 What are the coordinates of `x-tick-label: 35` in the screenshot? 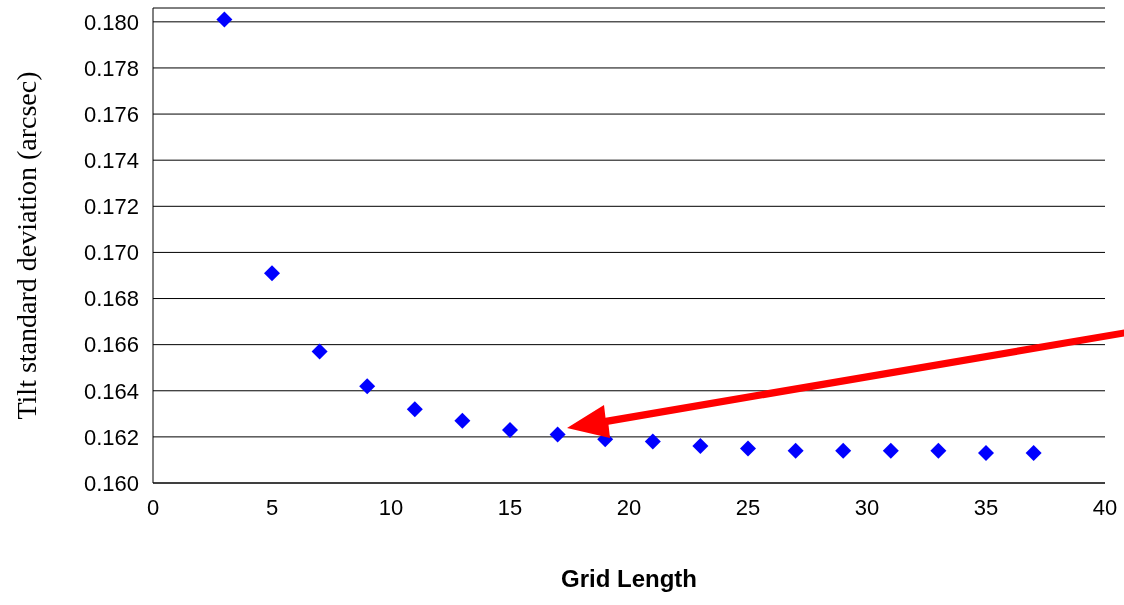 It's located at (986, 507).